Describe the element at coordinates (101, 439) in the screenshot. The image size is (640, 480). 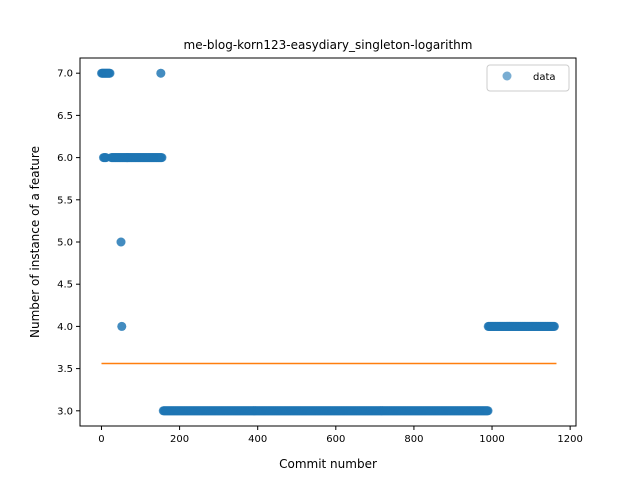
I see `x-tick-label: 0` at that location.